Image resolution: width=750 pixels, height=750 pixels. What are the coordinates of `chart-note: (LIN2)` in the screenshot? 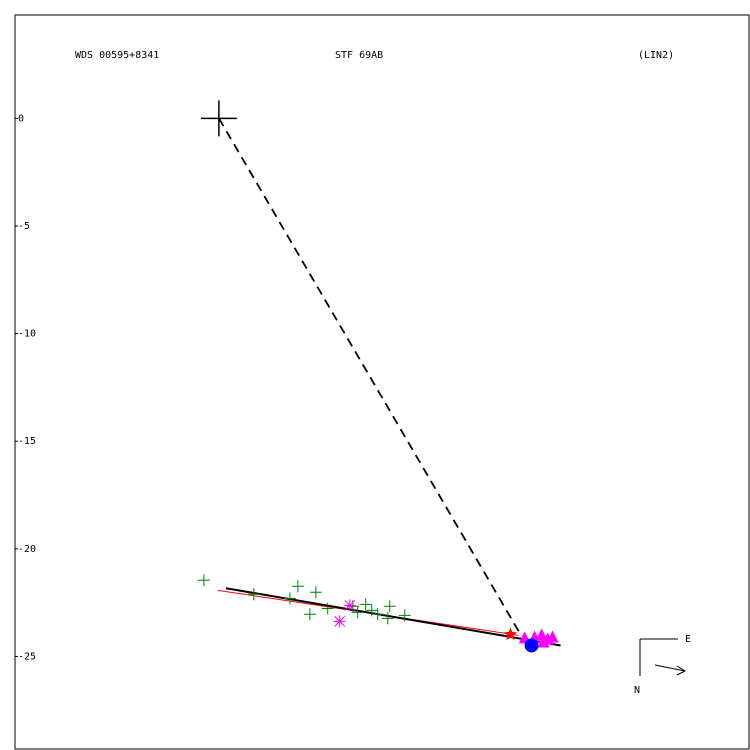 It's located at (656, 55).